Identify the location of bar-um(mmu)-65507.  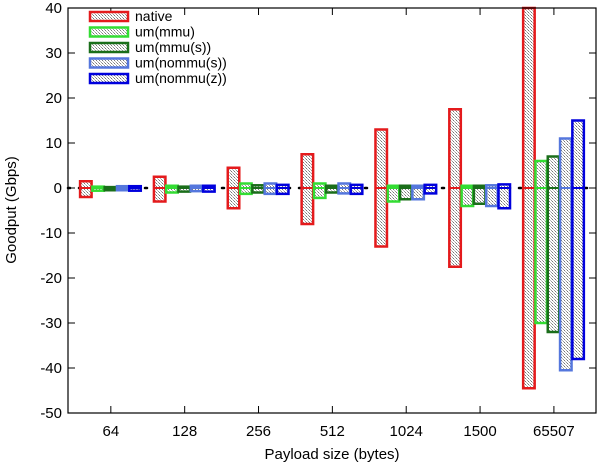
(541, 242).